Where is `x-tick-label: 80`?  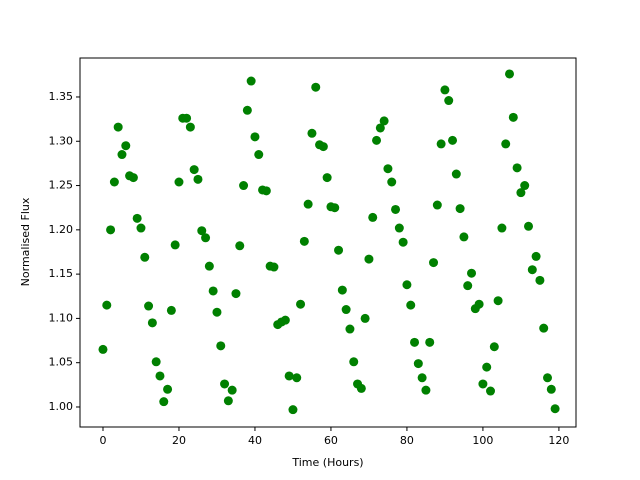 x-tick-label: 80 is located at coordinates (407, 440).